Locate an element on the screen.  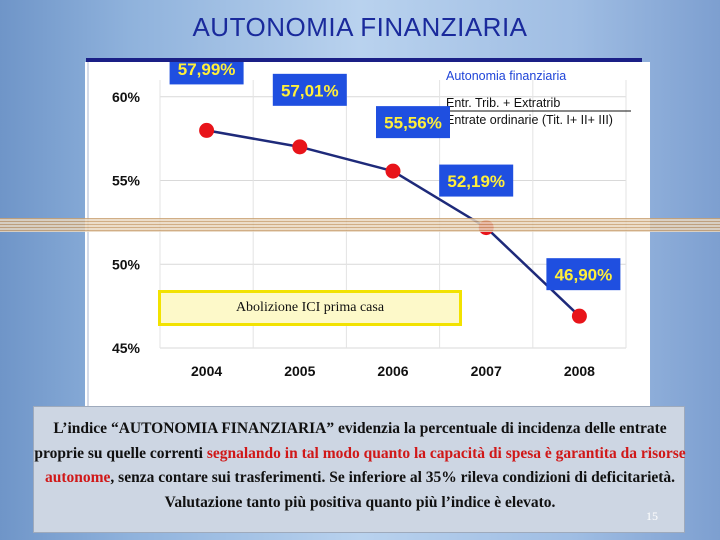
data-label: 52,19% is located at coordinates (476, 181).